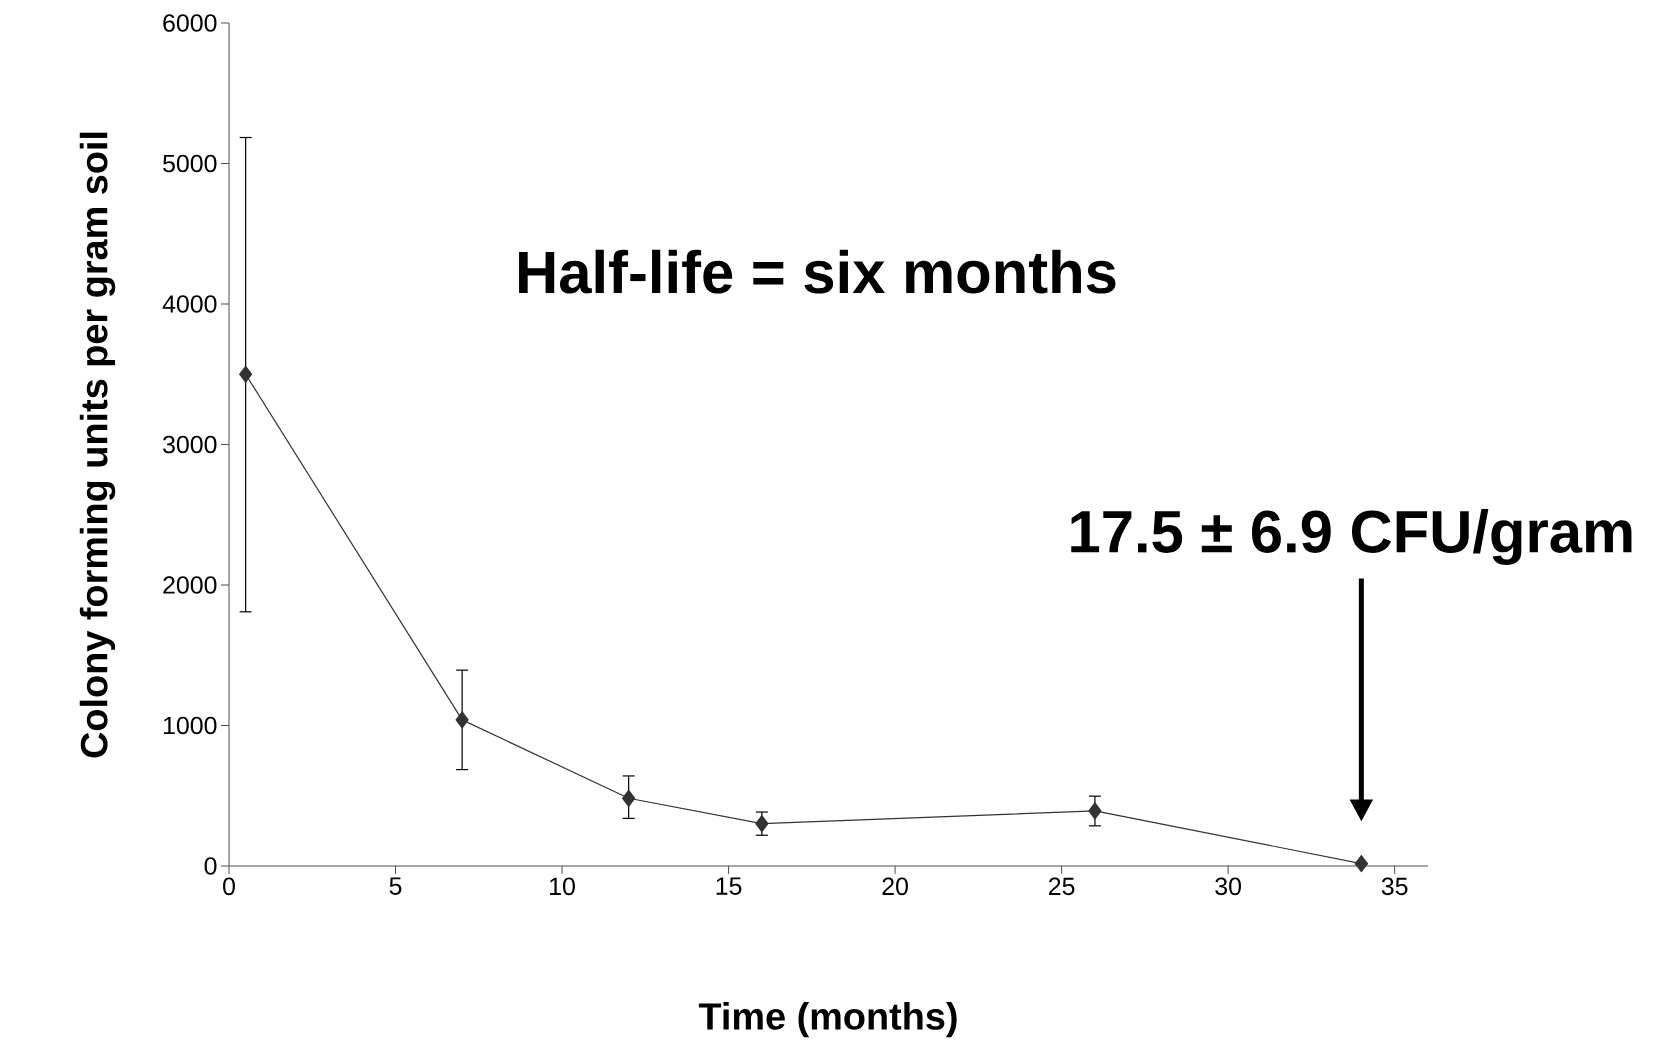 The image size is (1659, 1042). I want to click on annotation: Half-life = six months, so click(817, 271).